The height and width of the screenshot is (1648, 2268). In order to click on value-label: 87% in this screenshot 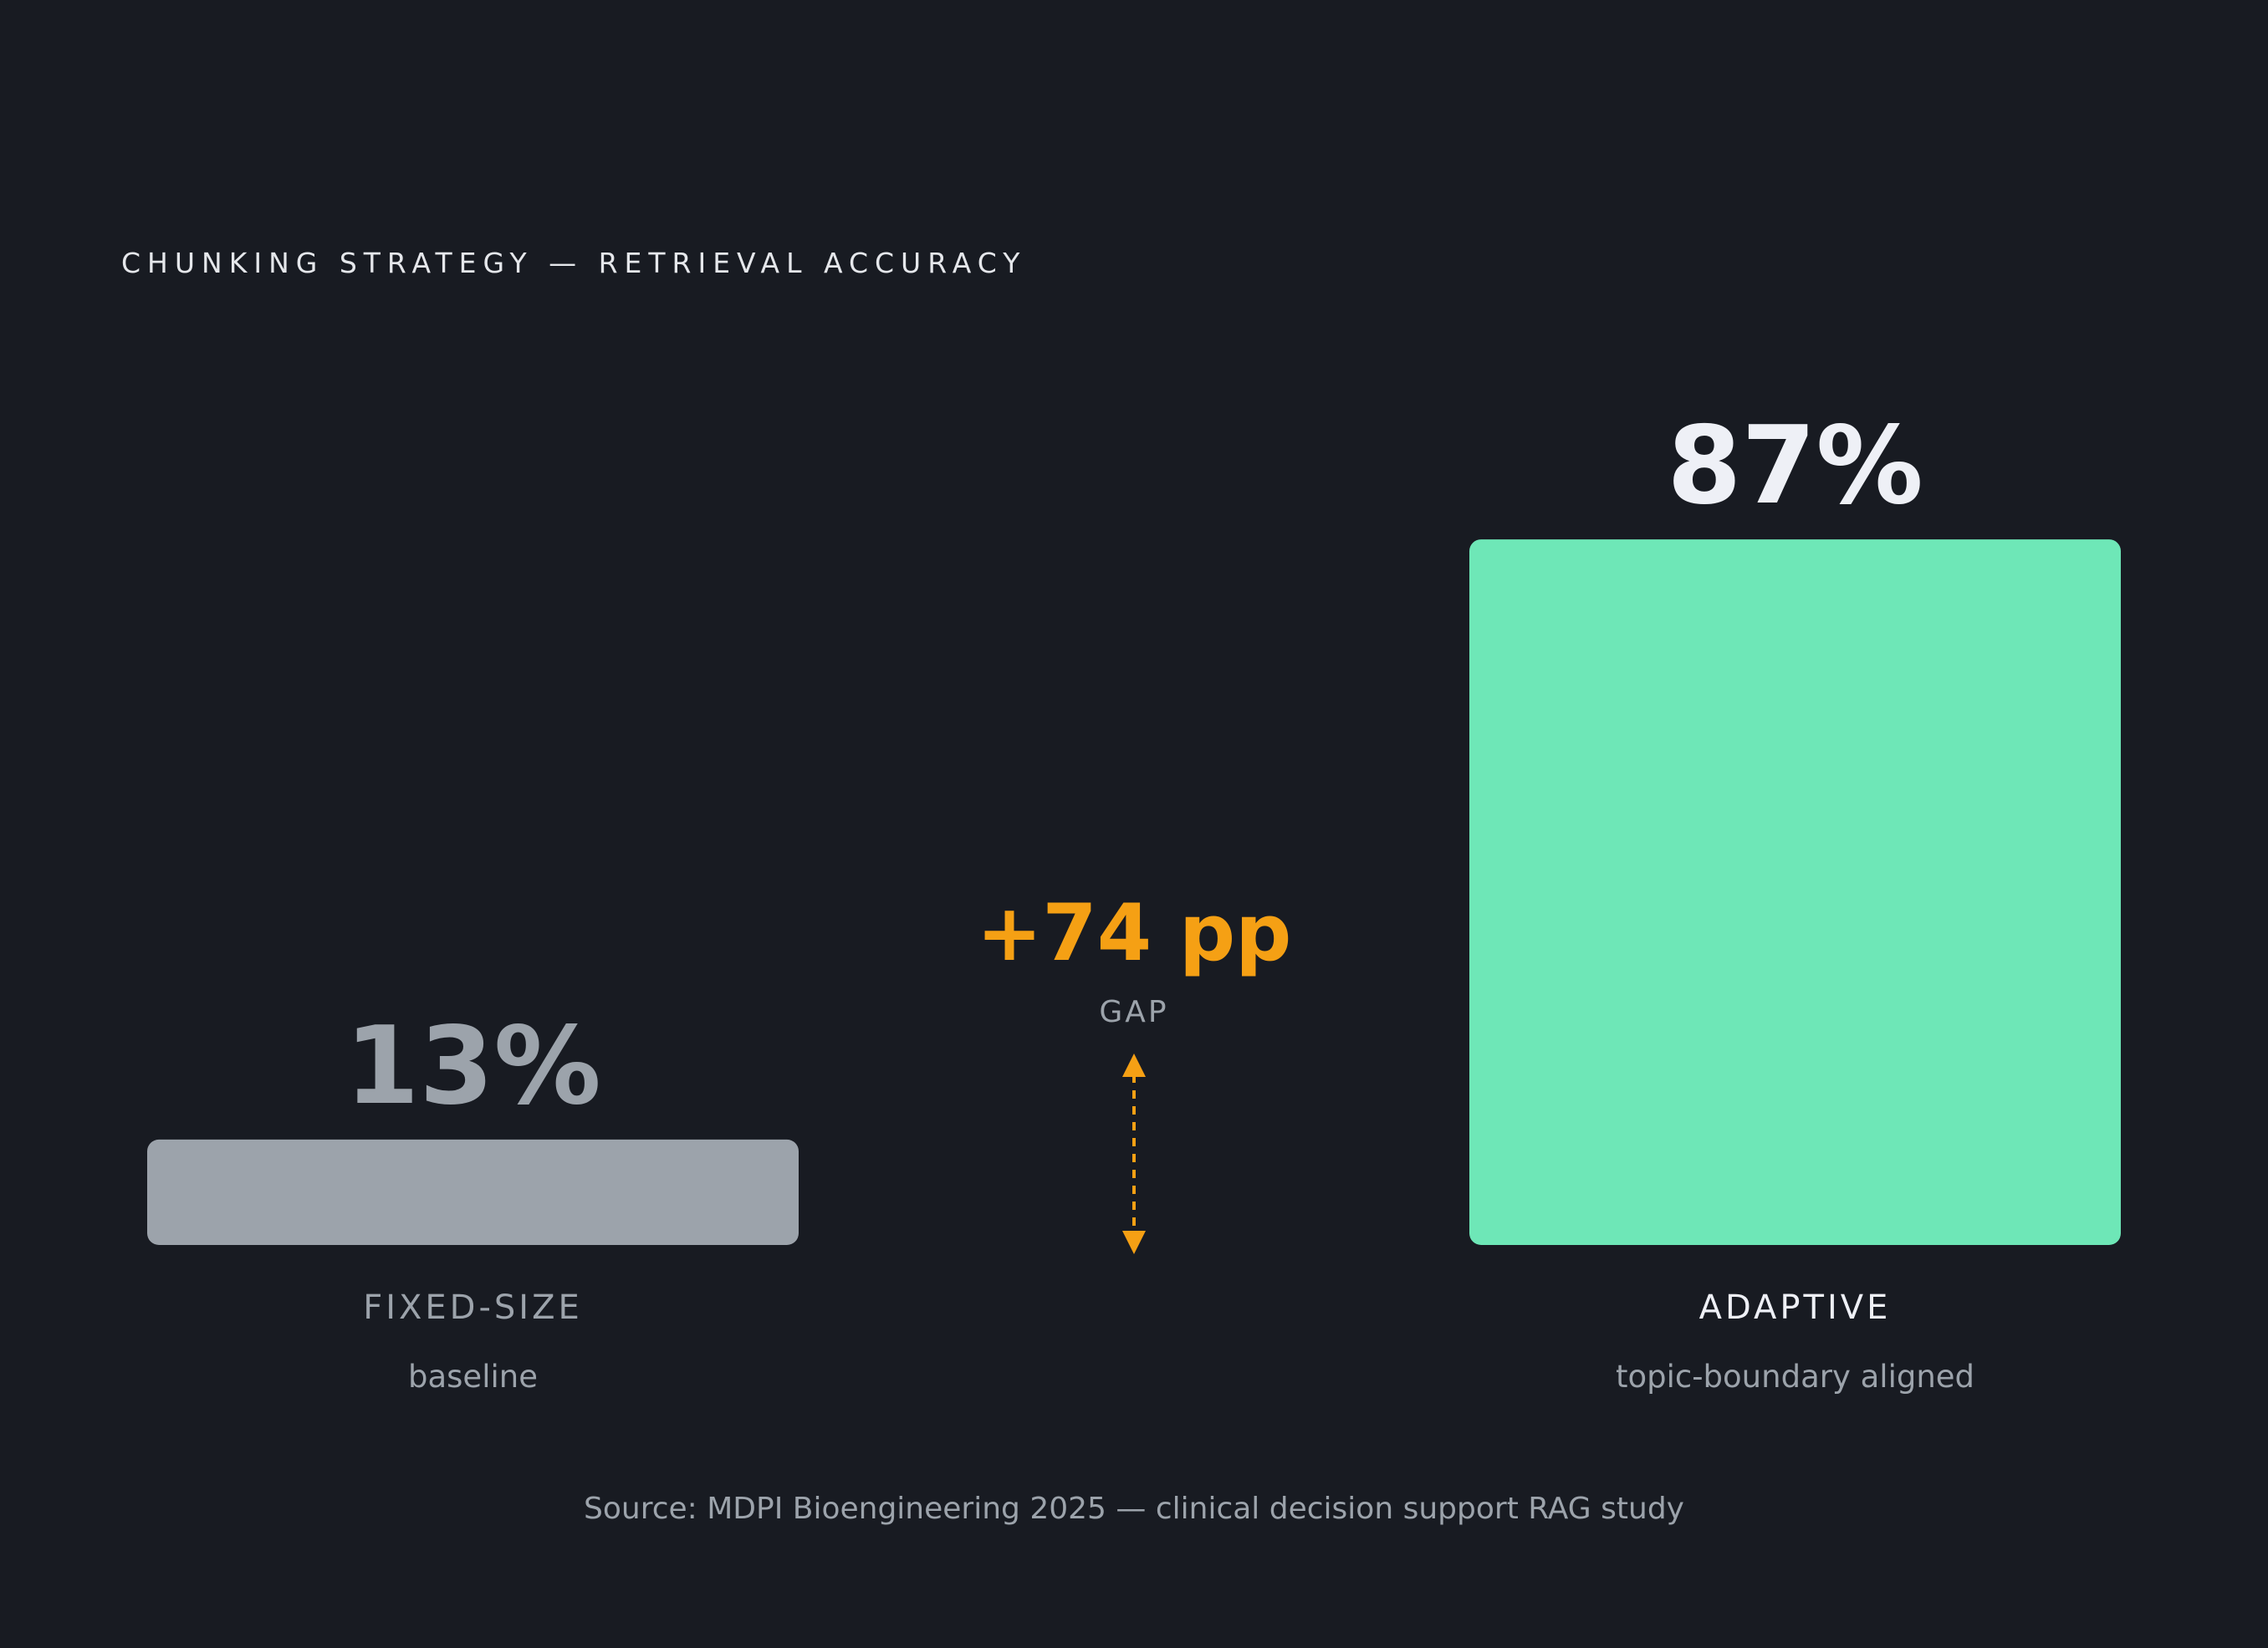, I will do `click(1795, 466)`.